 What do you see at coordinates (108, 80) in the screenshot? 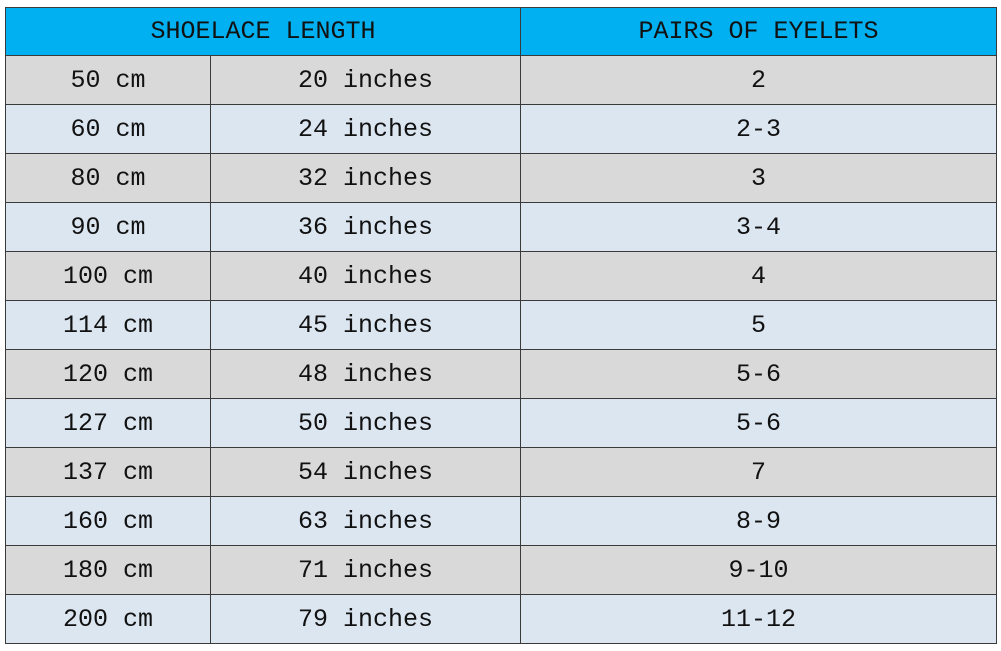
I see `table-cell: 50 cm` at bounding box center [108, 80].